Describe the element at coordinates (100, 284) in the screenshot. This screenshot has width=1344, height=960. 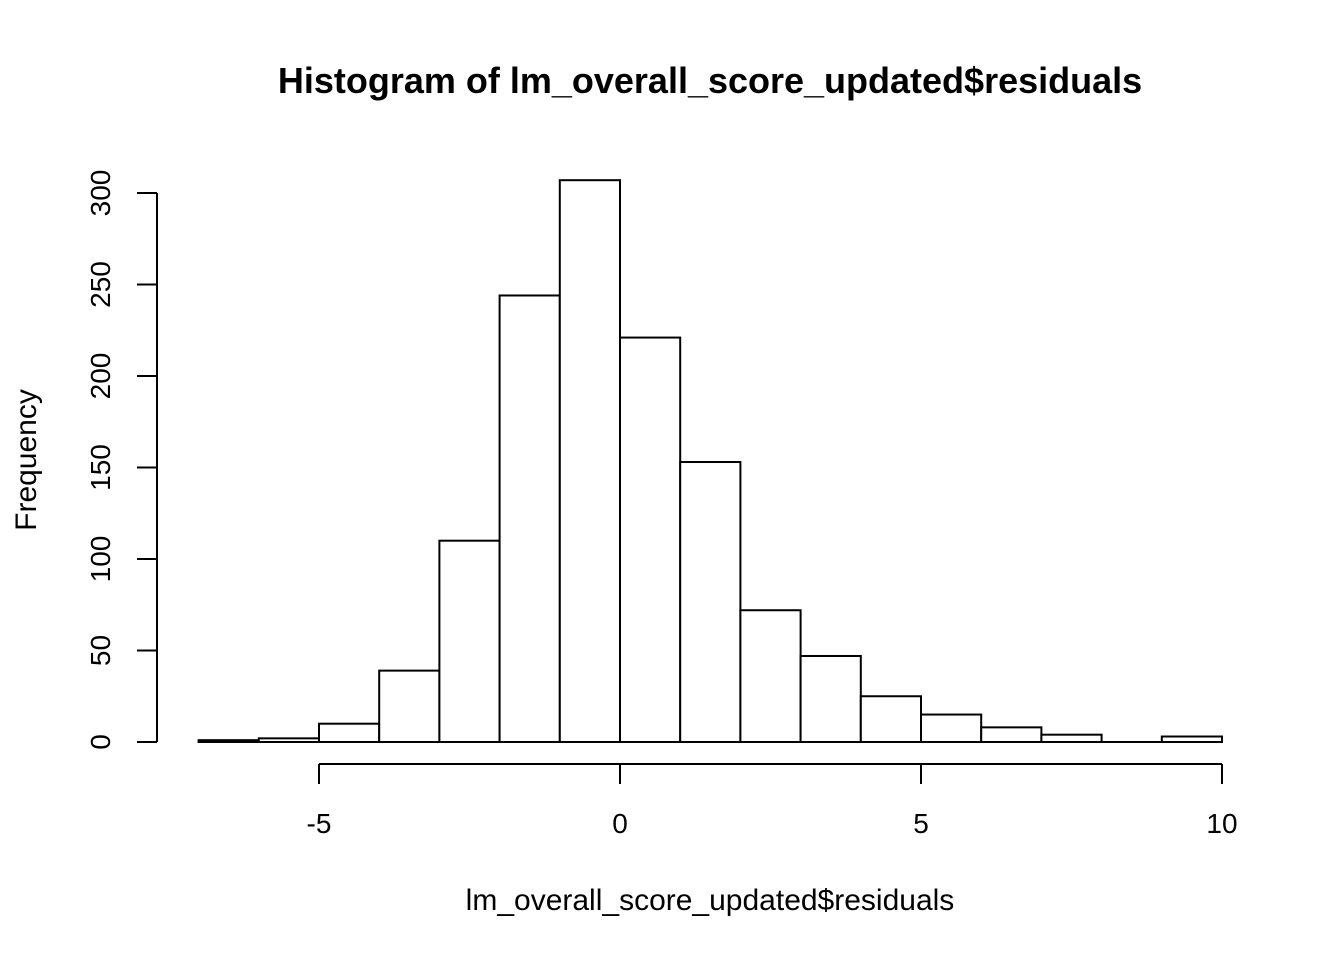
I see `y-tick-label: 250` at that location.